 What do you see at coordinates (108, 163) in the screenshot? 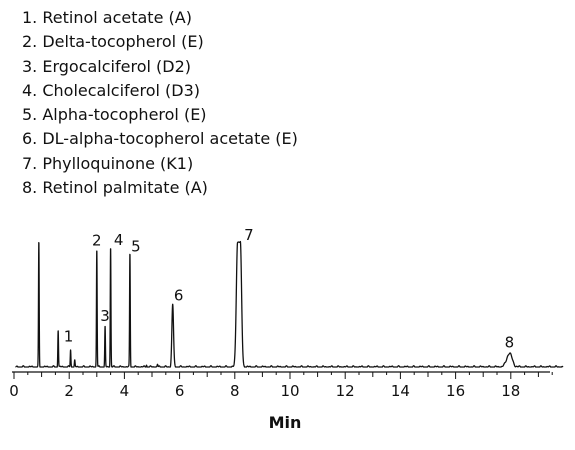
I see `legend-item-7: 7. Phylloquinone (K1)` at bounding box center [108, 163].